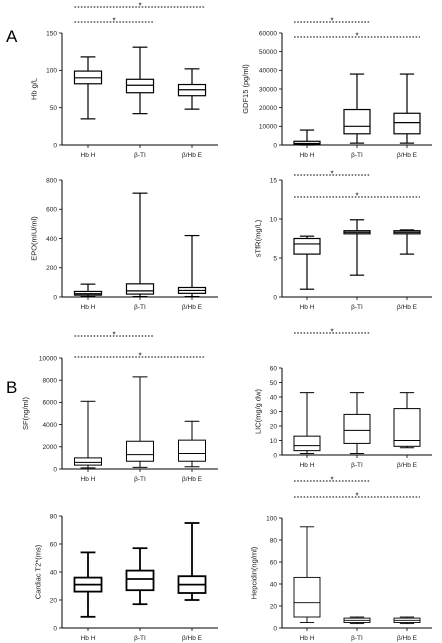  I want to click on y-tick-label: 100, so click(271, 518).